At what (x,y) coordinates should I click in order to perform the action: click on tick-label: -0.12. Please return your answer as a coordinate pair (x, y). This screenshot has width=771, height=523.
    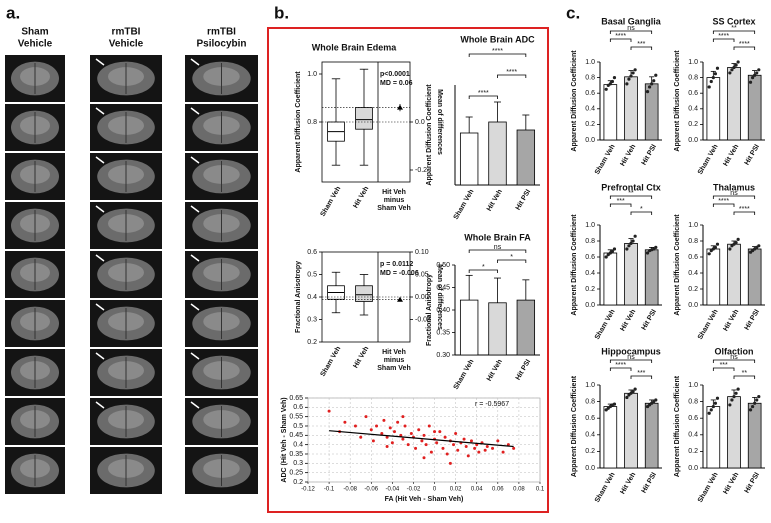
    Looking at the image, I should click on (308, 490).